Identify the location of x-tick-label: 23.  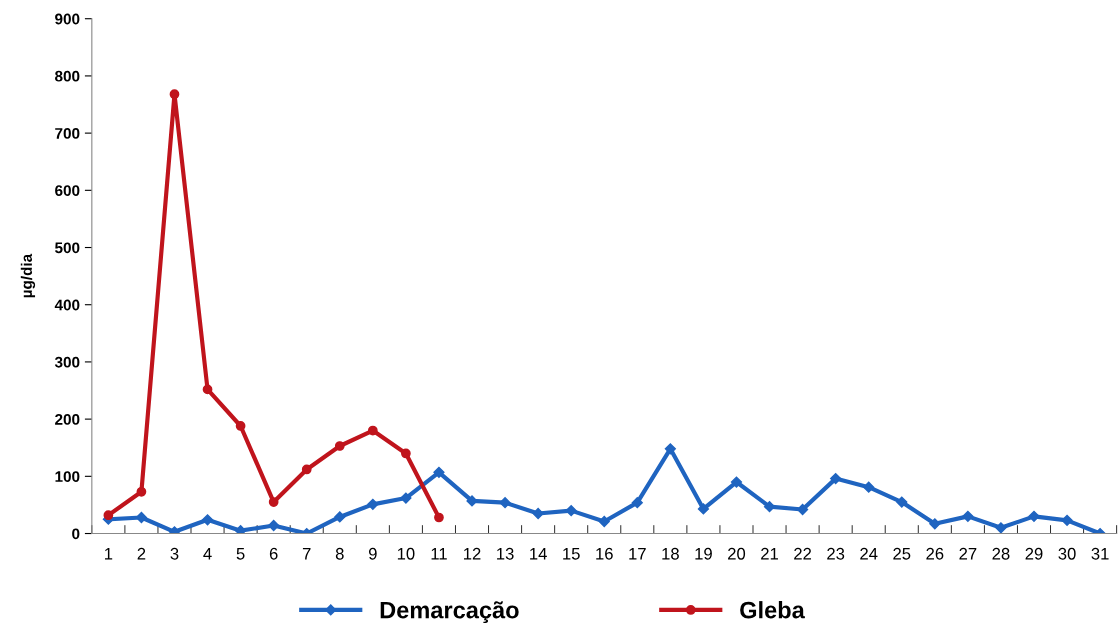
(836, 553).